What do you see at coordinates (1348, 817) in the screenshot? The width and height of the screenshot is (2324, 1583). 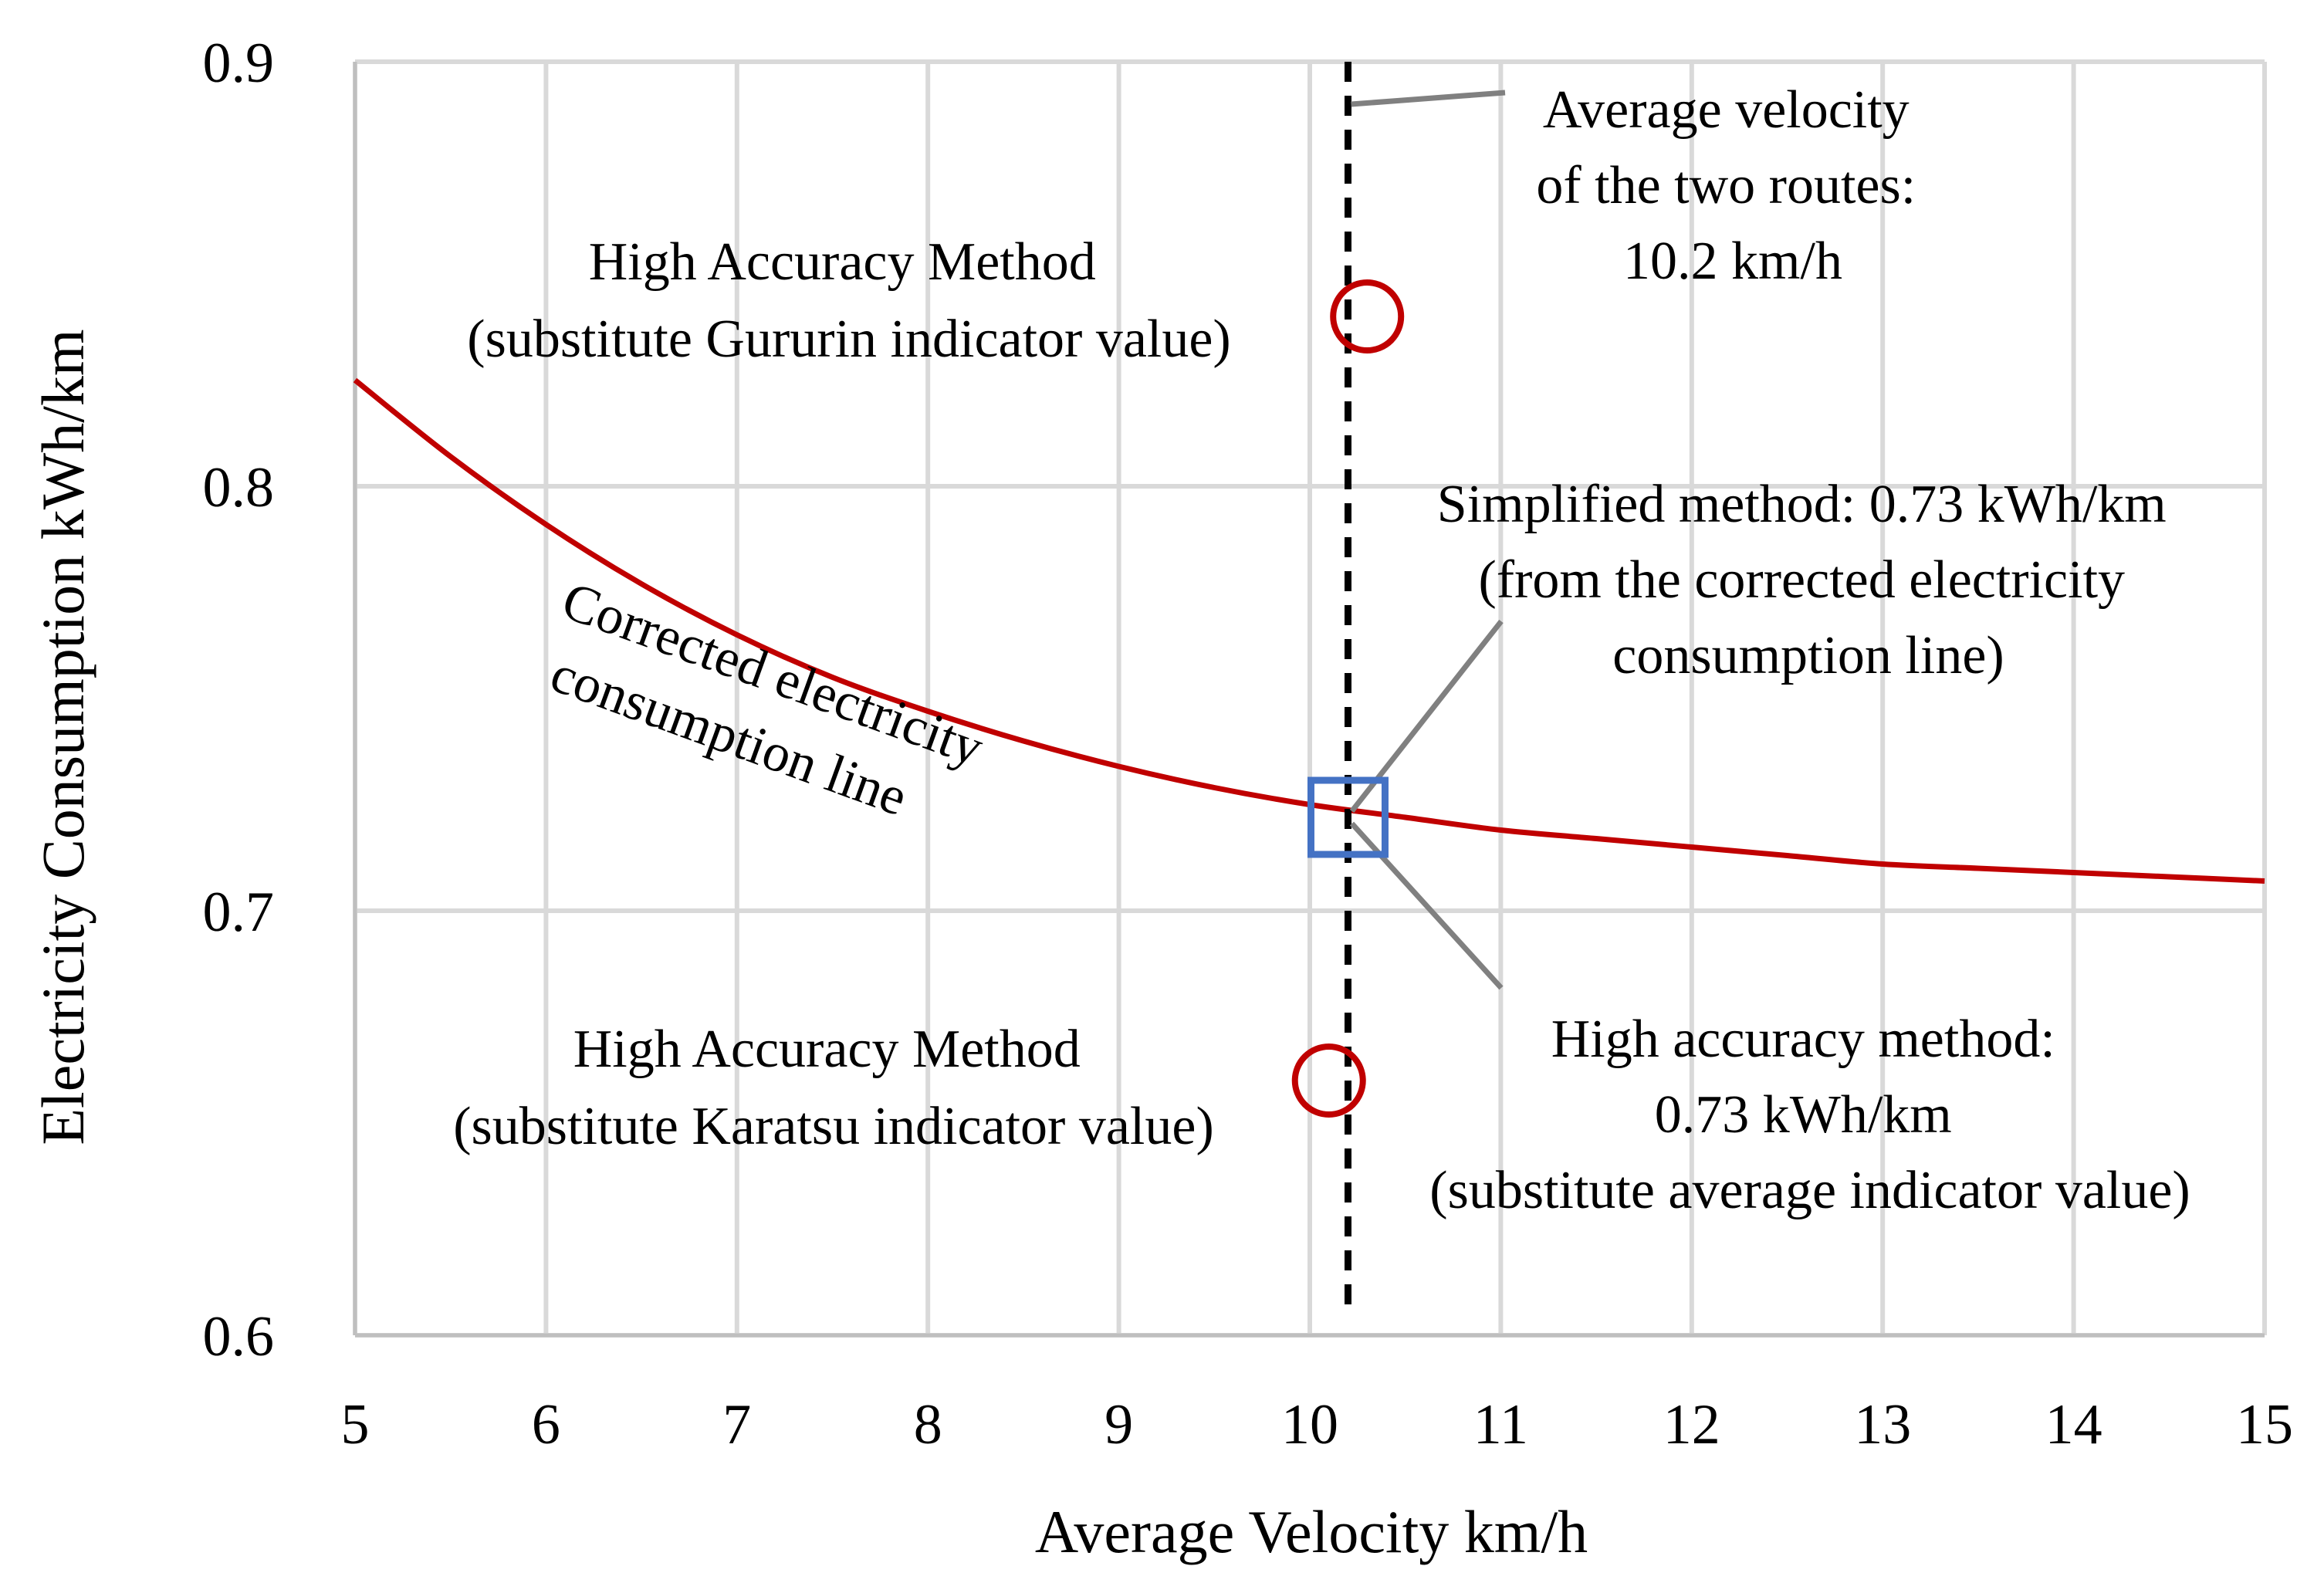 I see `average-point` at bounding box center [1348, 817].